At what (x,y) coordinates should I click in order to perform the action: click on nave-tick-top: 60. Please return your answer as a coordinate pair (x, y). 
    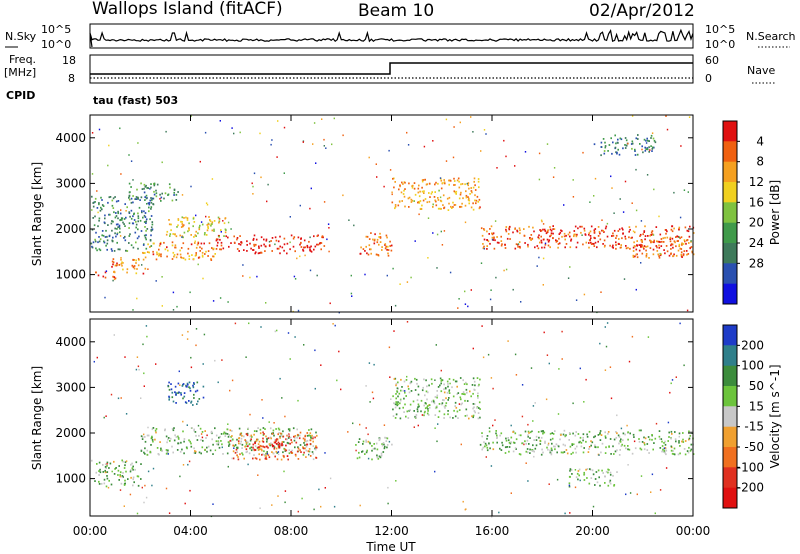
    Looking at the image, I should click on (712, 60).